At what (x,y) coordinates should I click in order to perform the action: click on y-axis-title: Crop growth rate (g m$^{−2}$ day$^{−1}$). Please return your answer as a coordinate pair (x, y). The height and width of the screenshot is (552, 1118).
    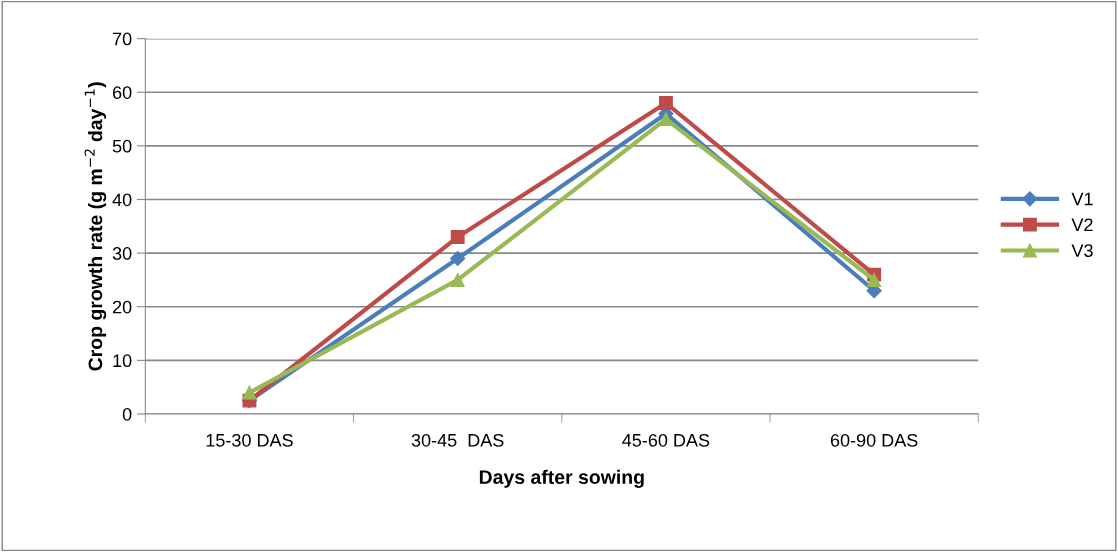
    Looking at the image, I should click on (95, 226).